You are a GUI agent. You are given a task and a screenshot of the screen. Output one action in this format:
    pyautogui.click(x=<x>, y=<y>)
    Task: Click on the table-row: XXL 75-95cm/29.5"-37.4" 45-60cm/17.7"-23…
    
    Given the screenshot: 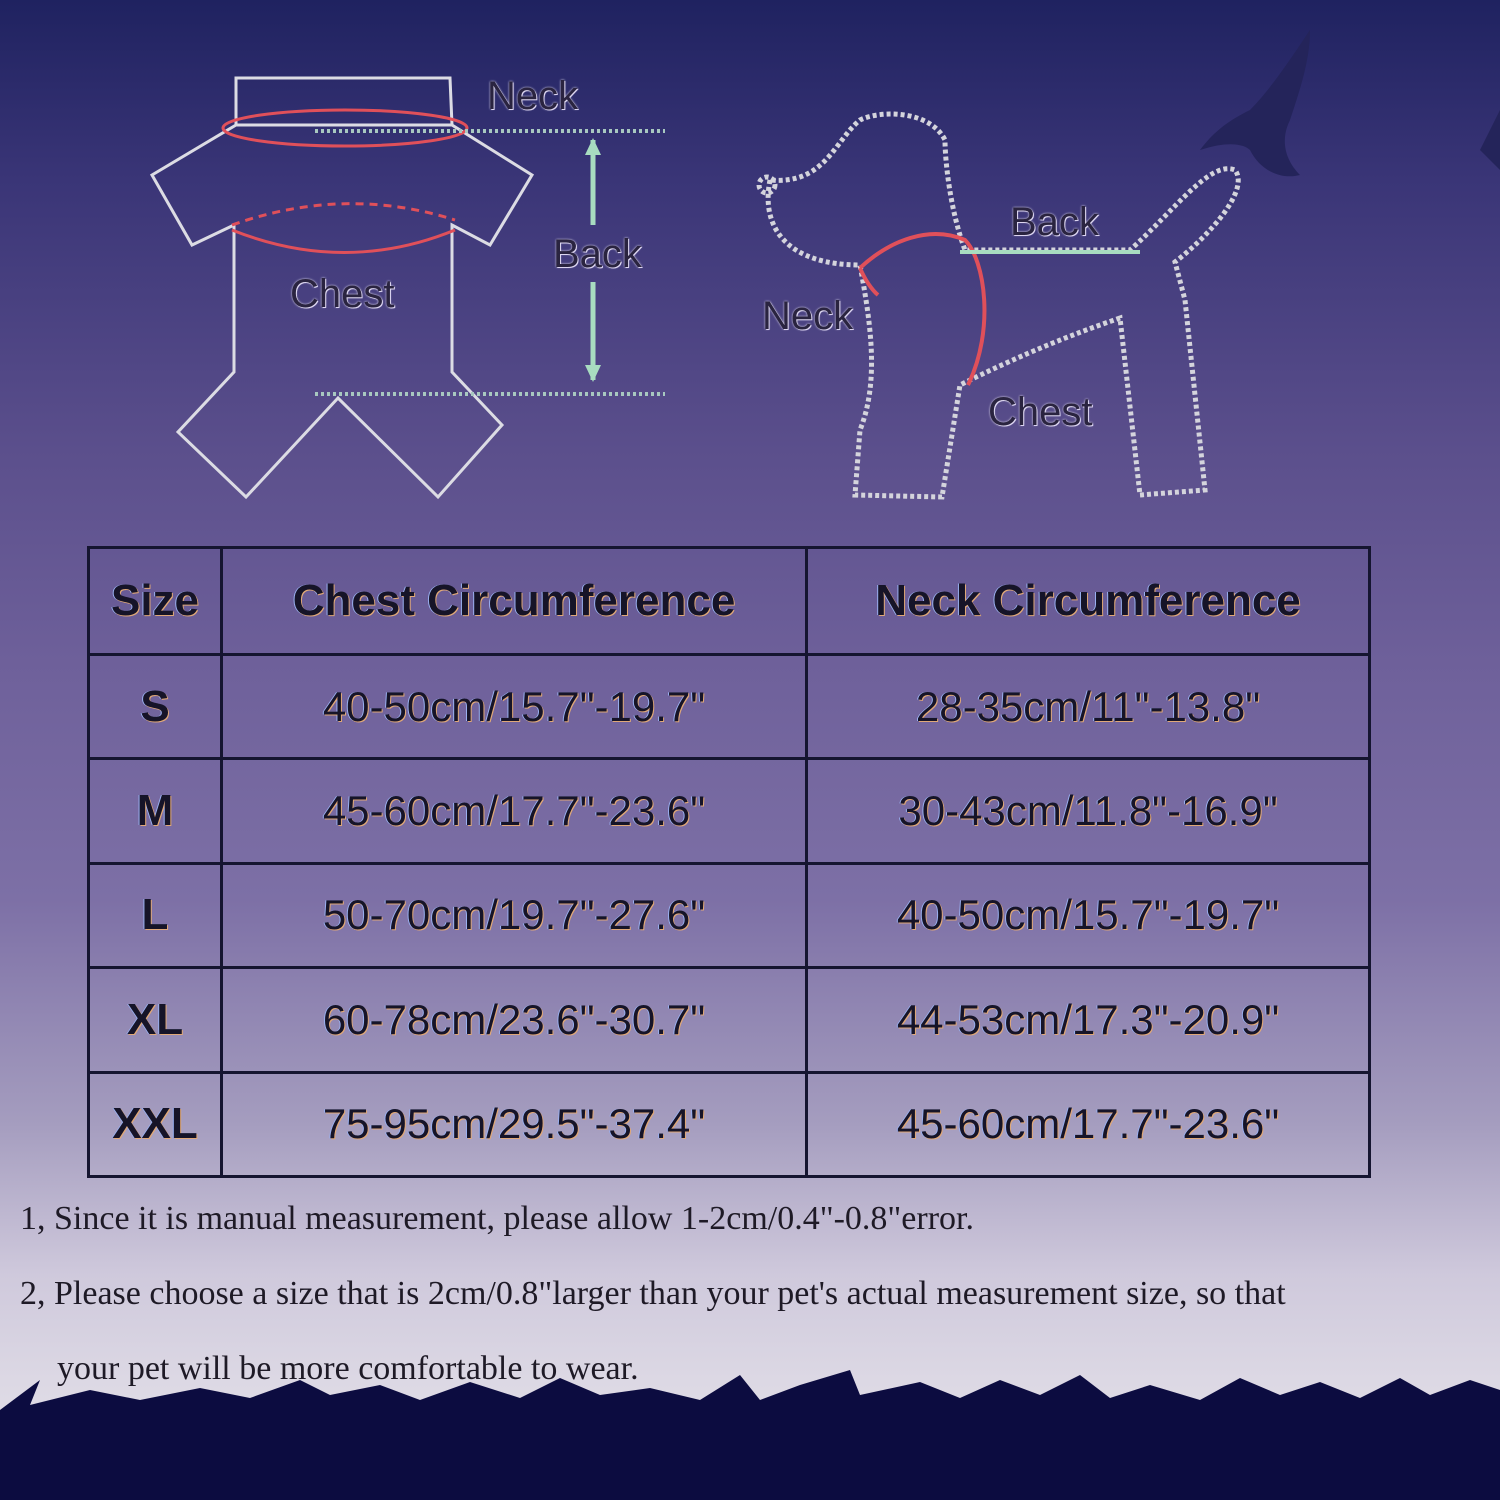 What is the action you would take?
    pyautogui.click(x=729, y=1124)
    